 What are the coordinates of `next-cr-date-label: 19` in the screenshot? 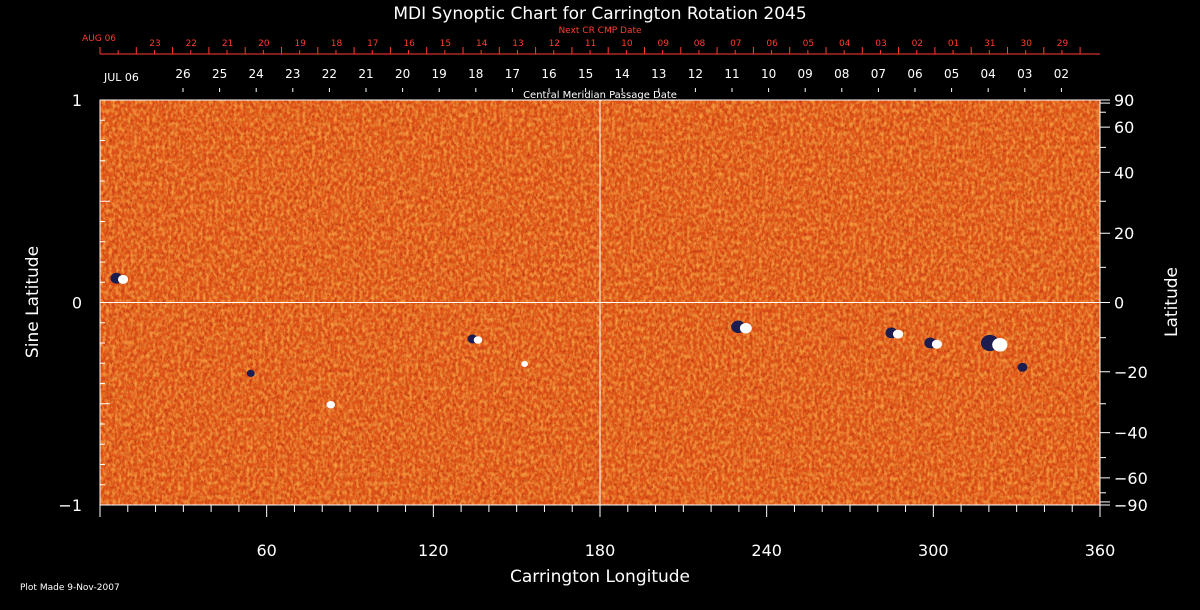 It's located at (300, 44).